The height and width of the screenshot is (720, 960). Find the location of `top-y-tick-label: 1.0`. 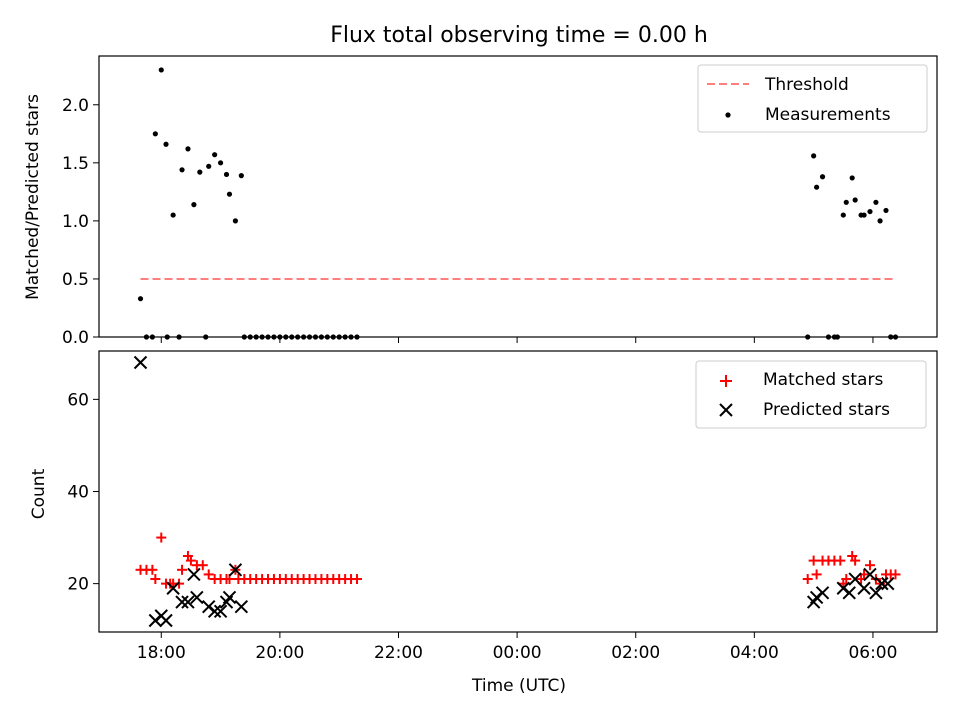

top-y-tick-label: 1.0 is located at coordinates (75, 222).